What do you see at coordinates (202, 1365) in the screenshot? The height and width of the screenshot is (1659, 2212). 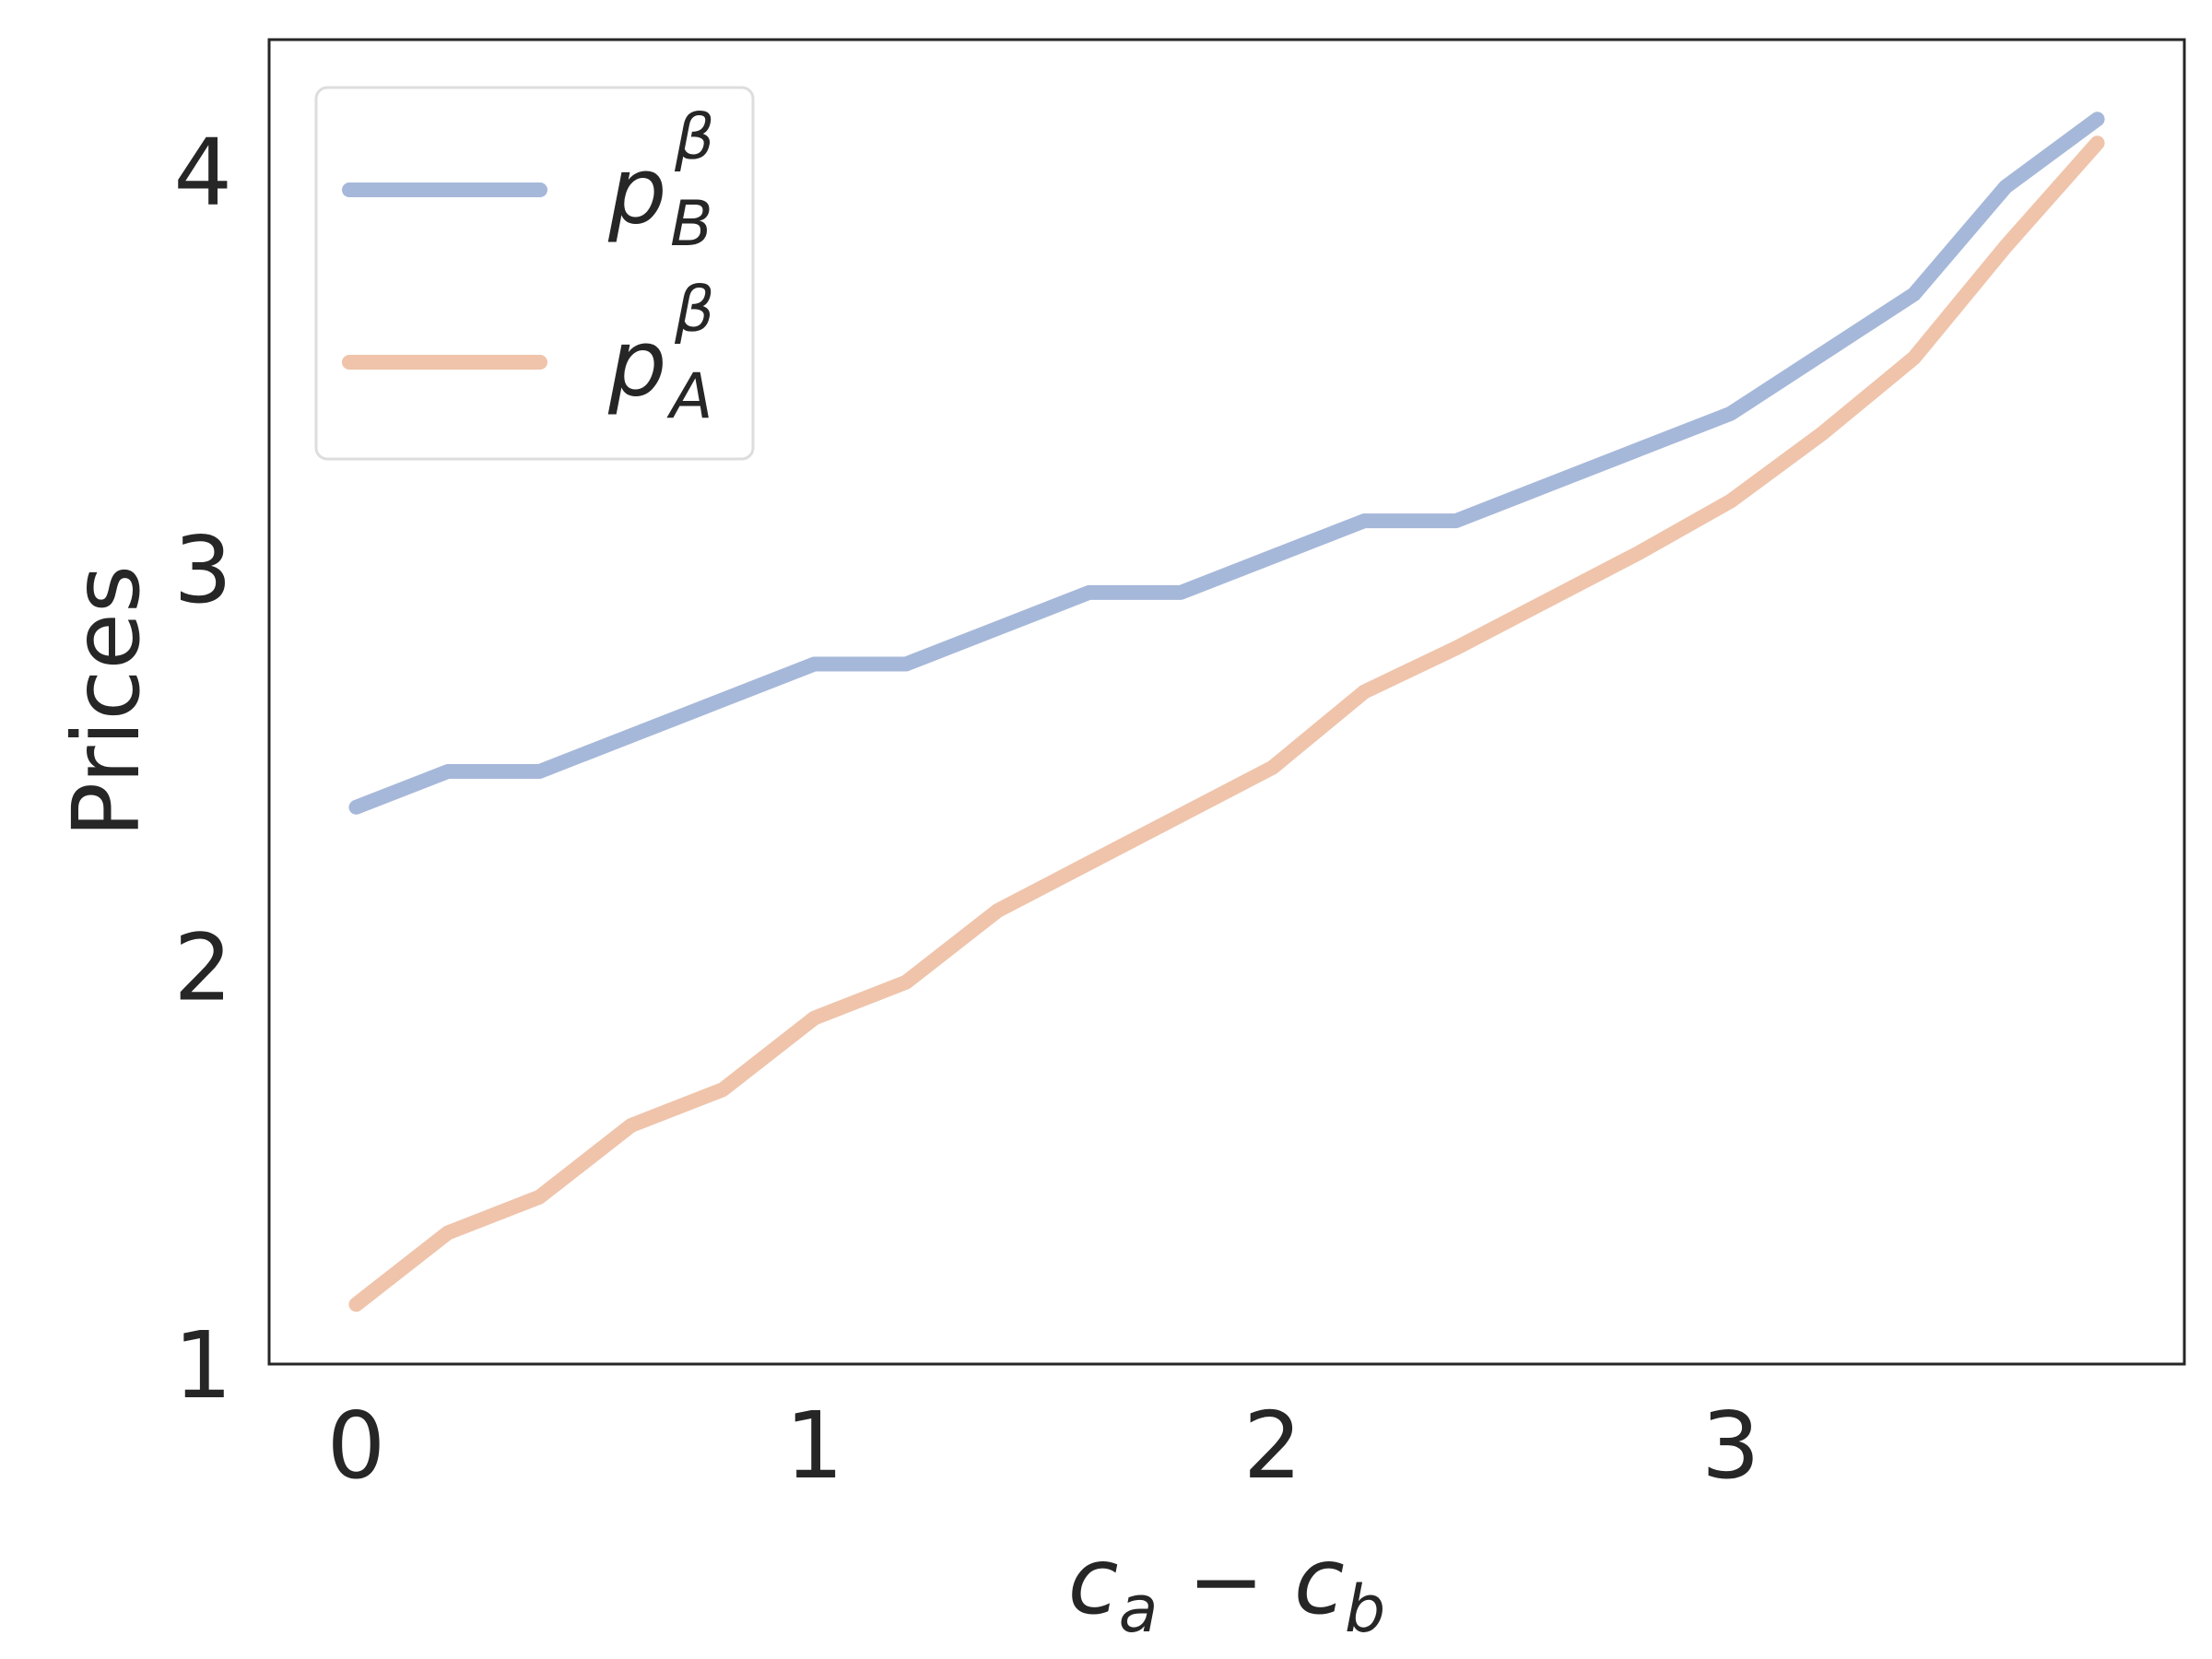 I see `y-tick-label: 1` at bounding box center [202, 1365].